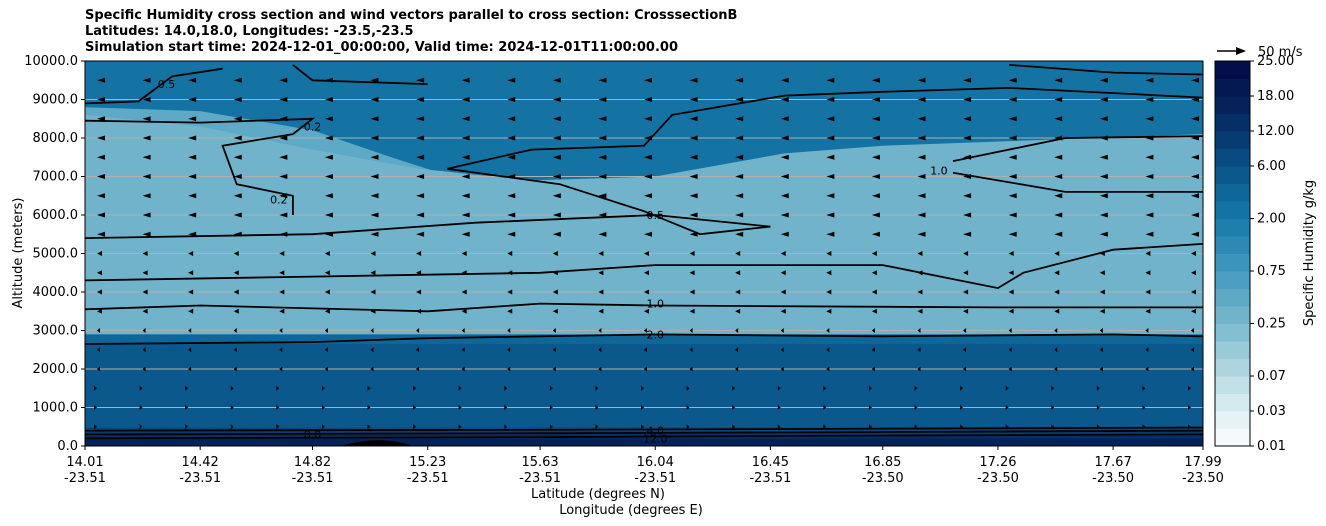 The width and height of the screenshot is (1326, 526). I want to click on y-tick-label: 3000.0, so click(56, 331).